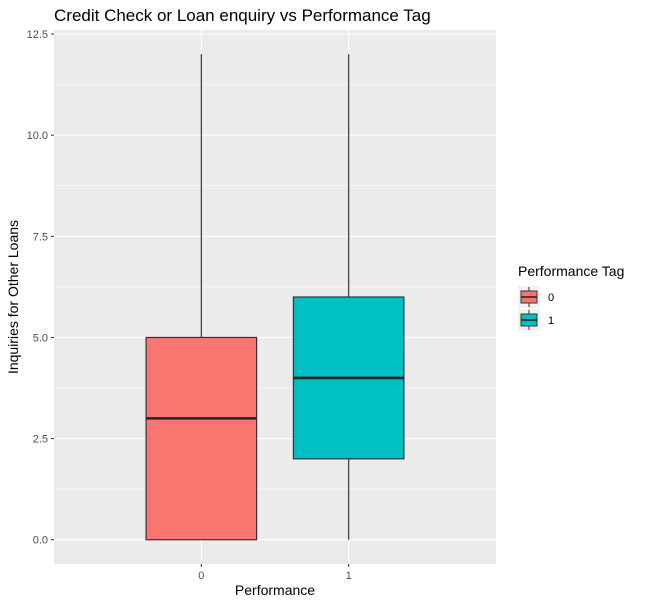  Describe the element at coordinates (40, 237) in the screenshot. I see `y-tick-label: 7.5` at that location.